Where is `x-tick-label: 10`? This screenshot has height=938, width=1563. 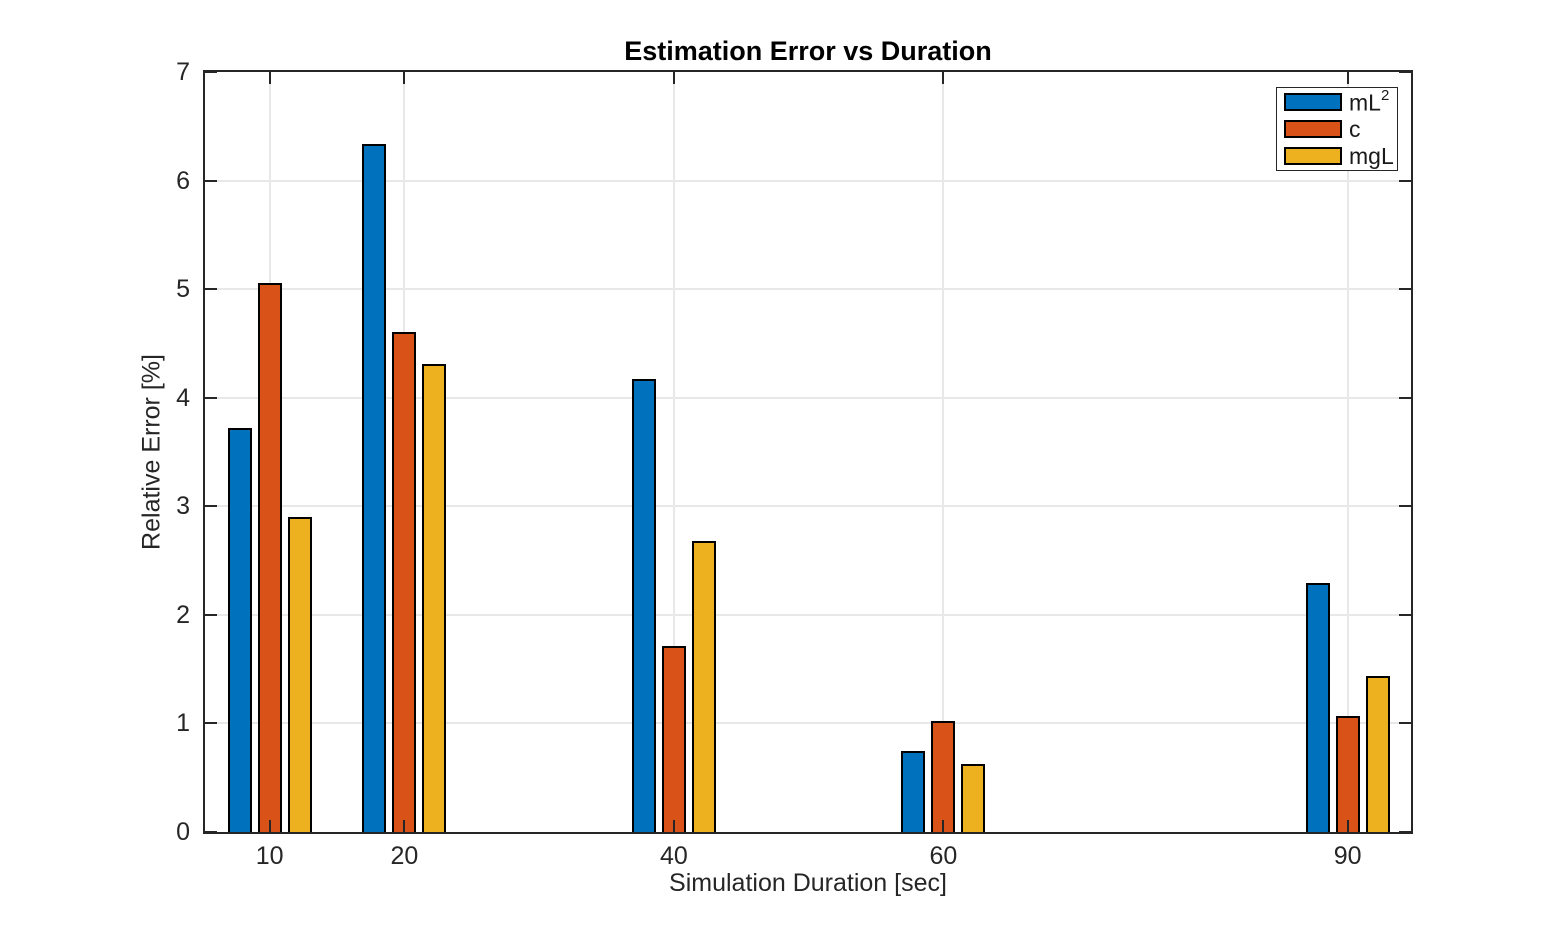 x-tick-label: 10 is located at coordinates (269, 856).